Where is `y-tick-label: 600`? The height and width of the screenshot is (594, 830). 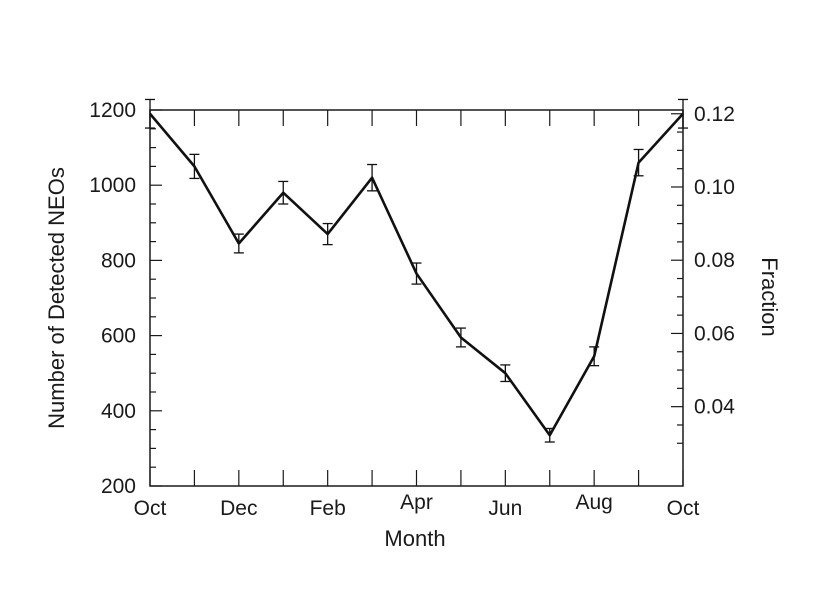 y-tick-label: 600 is located at coordinates (118, 336).